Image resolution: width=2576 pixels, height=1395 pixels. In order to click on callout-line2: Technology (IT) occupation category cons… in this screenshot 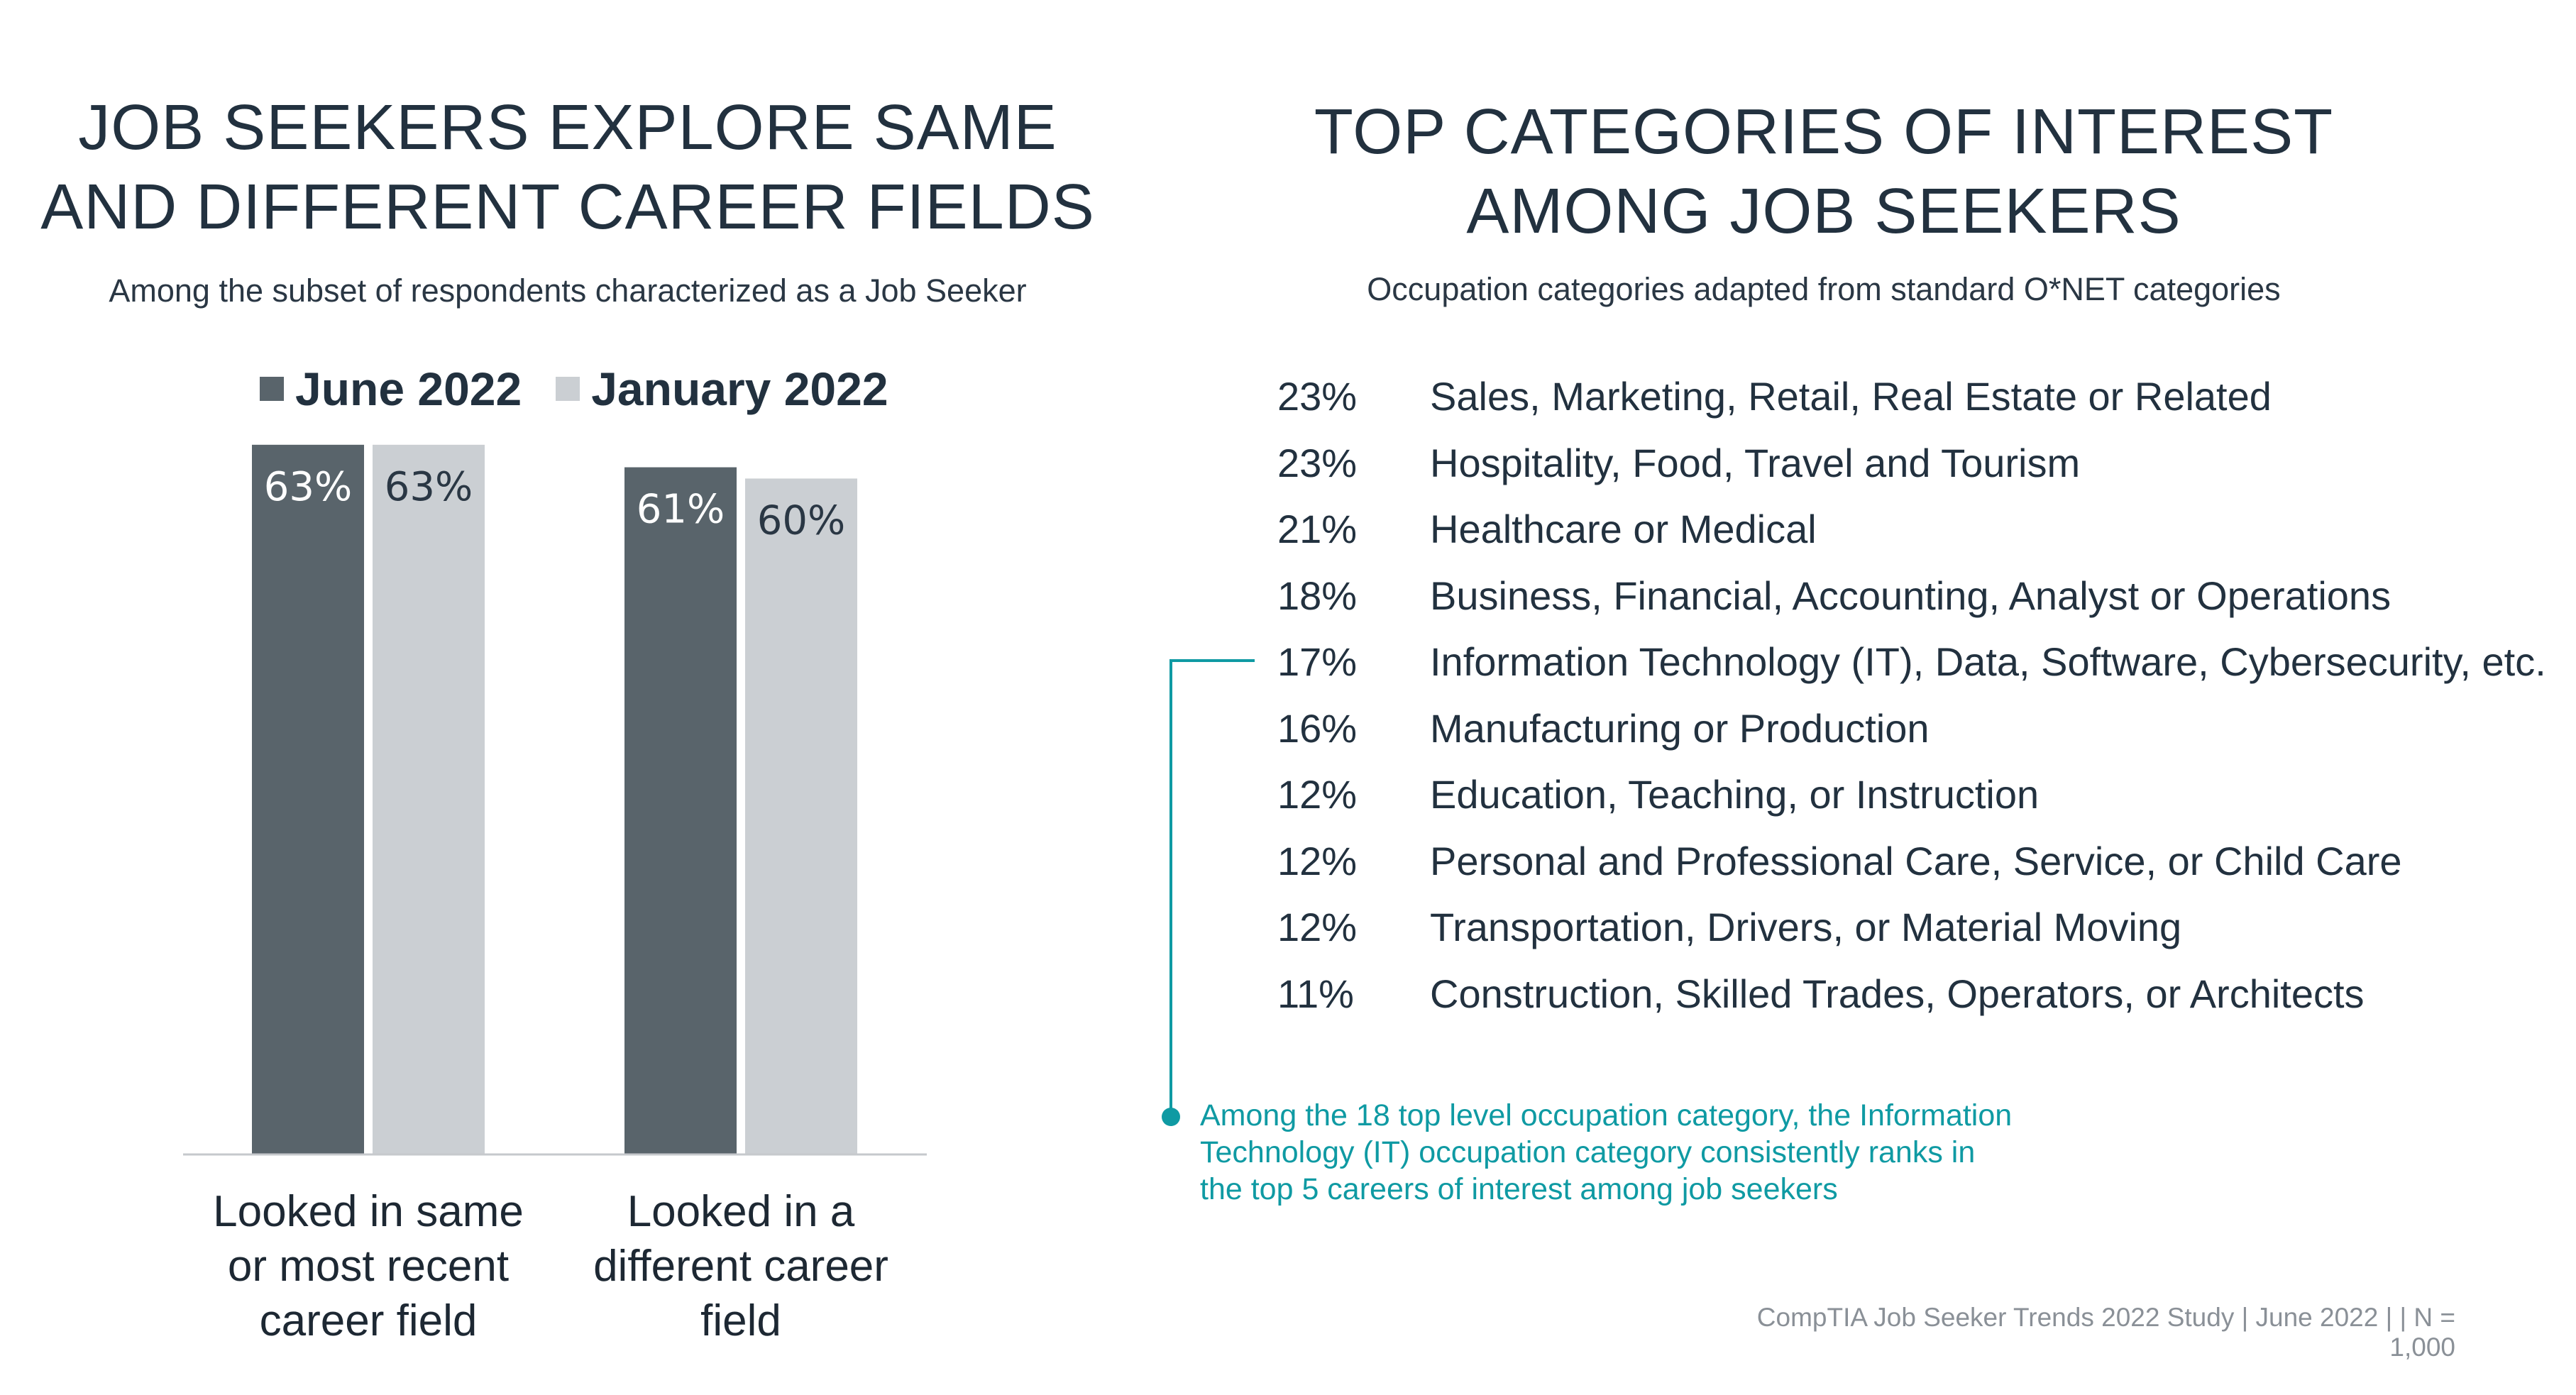, I will do `click(1588, 1152)`.